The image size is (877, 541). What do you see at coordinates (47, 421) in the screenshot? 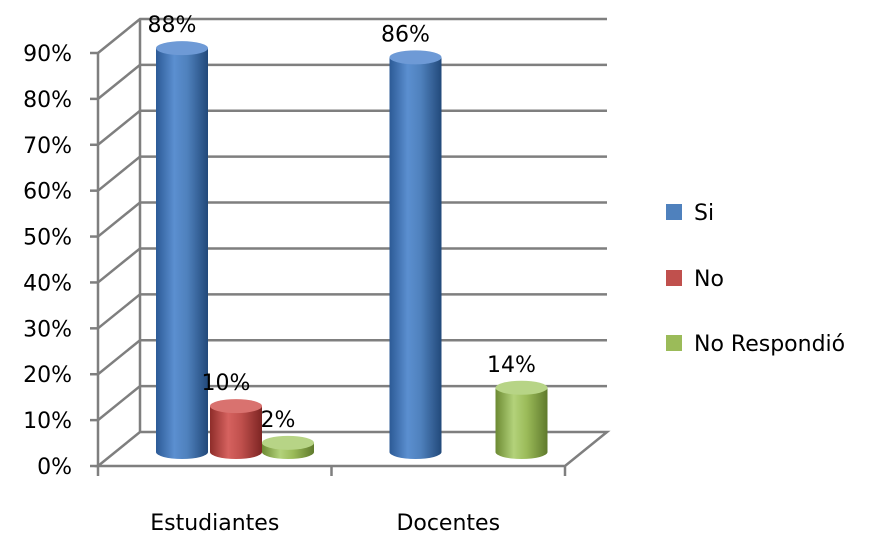
I see `y-tick-label: 10%` at bounding box center [47, 421].